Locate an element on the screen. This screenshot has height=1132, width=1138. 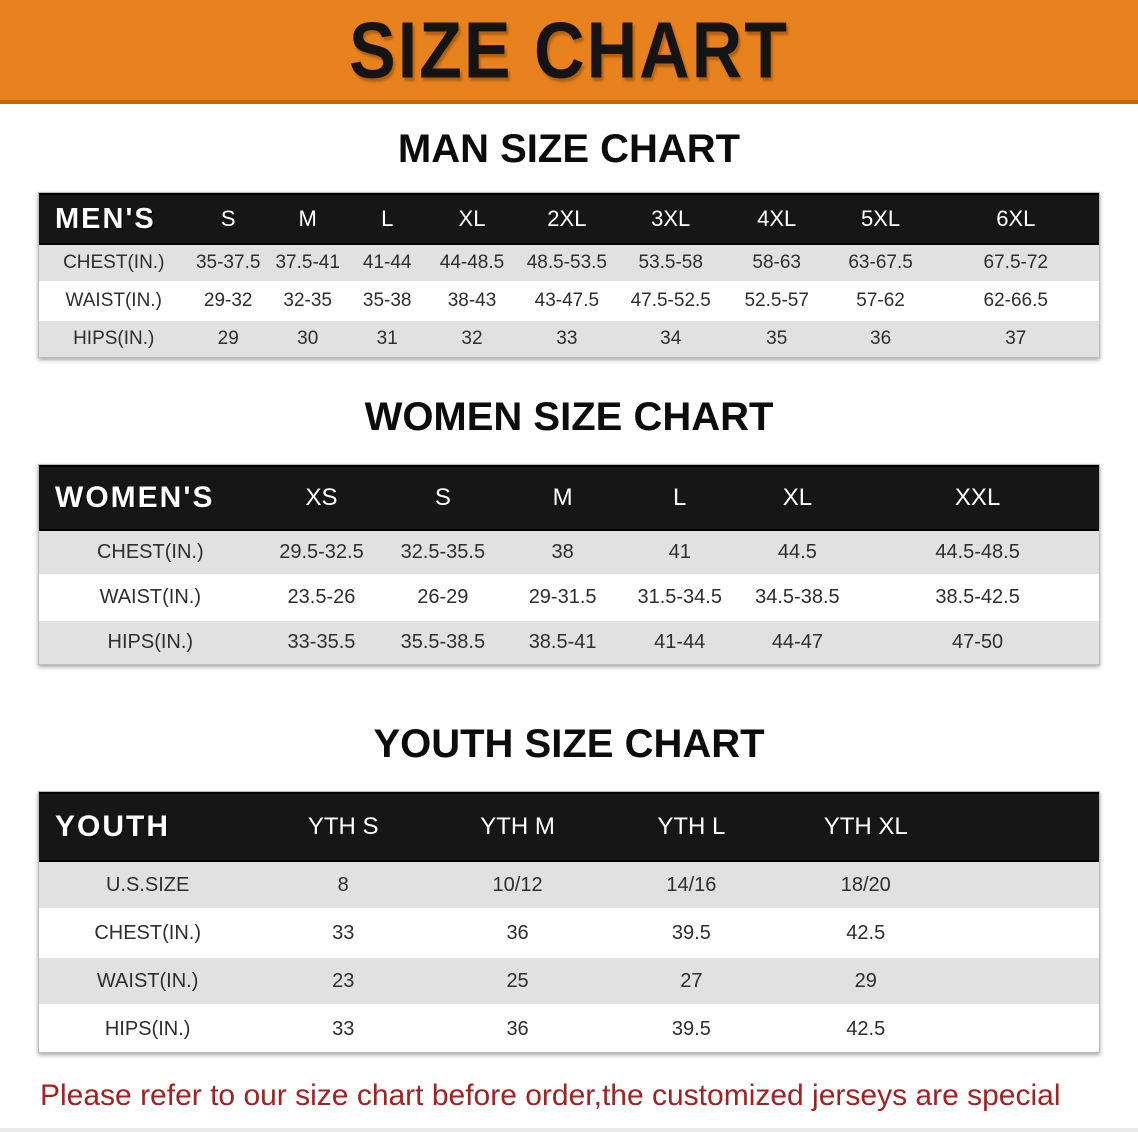
size-value-cell: 23 is located at coordinates (343, 980).